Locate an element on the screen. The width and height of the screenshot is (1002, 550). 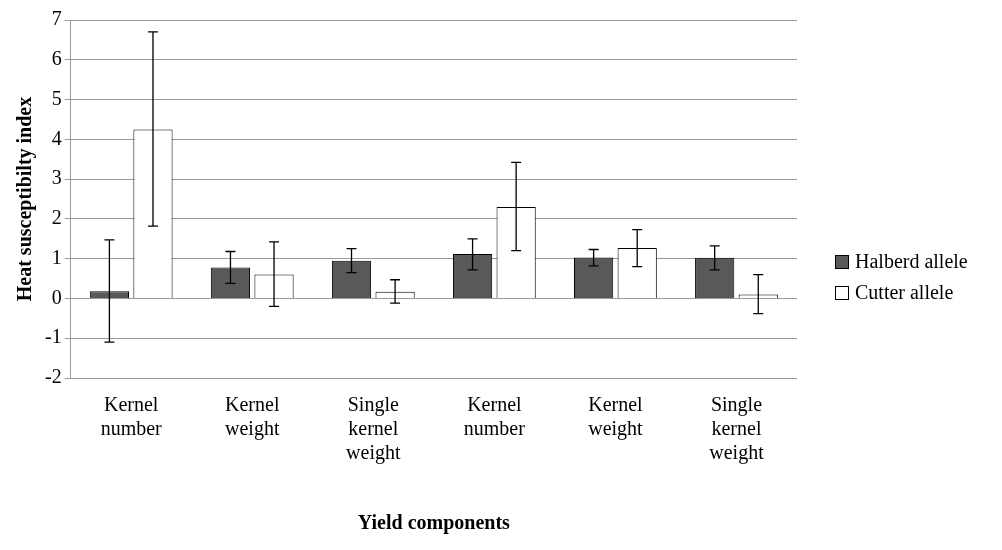
y-axis-title: Heat susceptibilty index is located at coordinates (25, 199).